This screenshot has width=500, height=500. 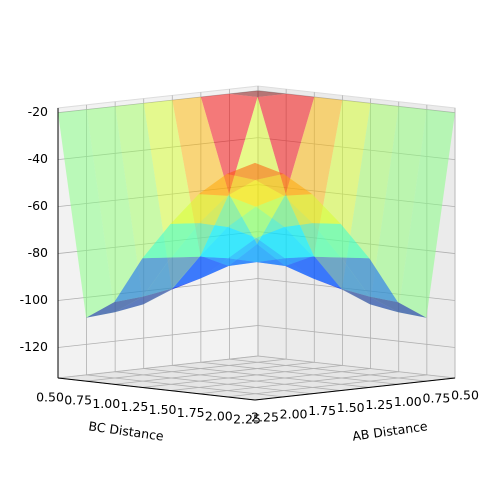 I want to click on y-tick-label: 1.00, so click(x=106, y=403).